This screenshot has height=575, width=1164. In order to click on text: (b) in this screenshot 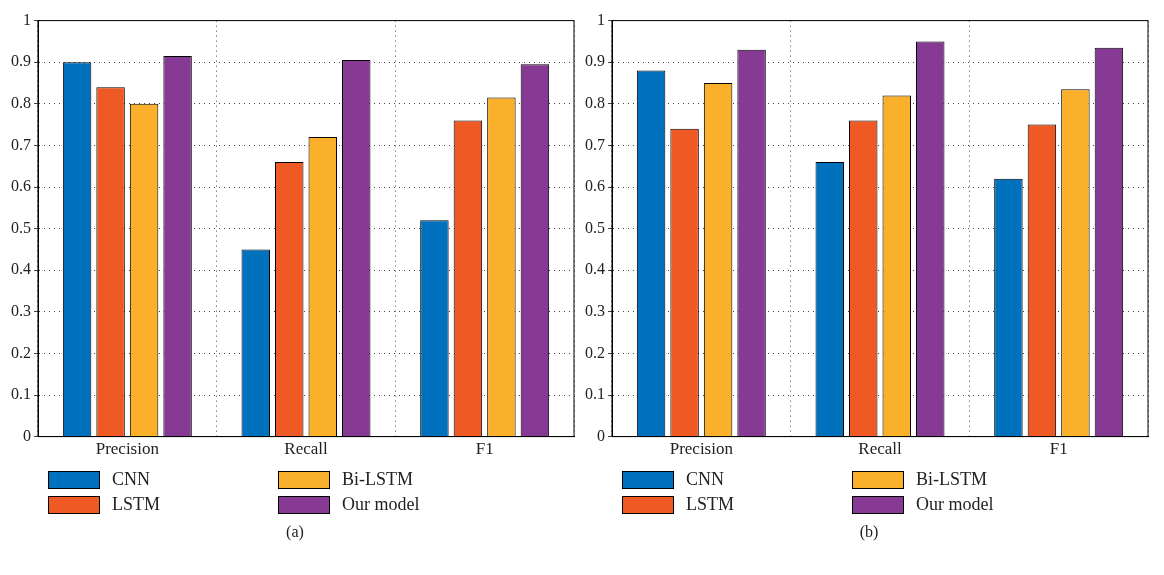, I will do `click(869, 532)`.